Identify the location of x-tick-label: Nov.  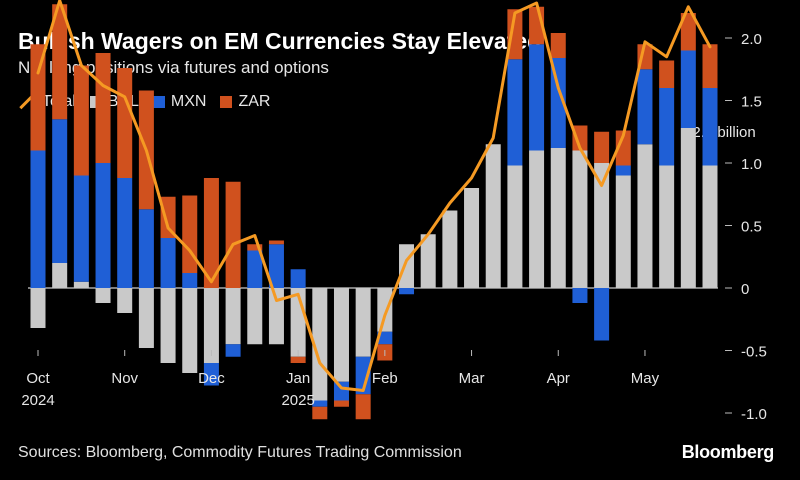
(124, 378).